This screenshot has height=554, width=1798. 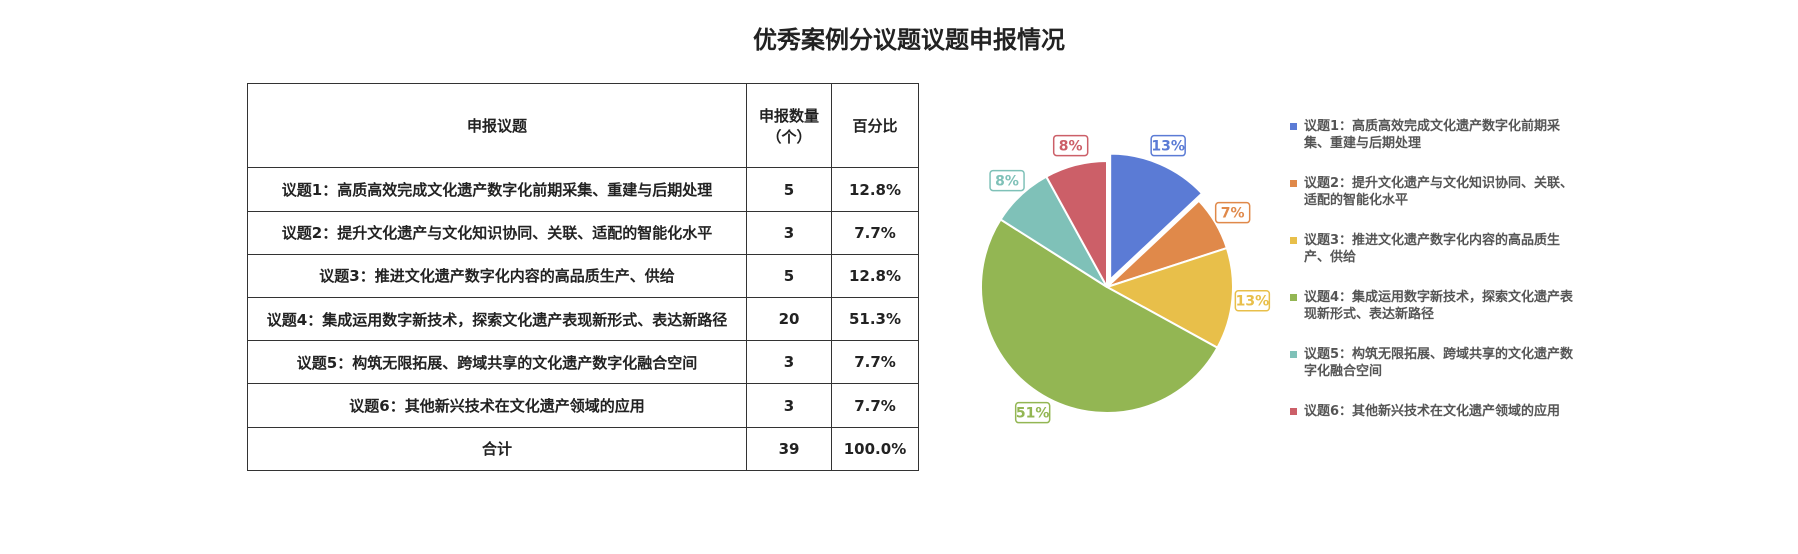 I want to click on legend-label: 议题4：集成运用数字新技术，探索文化遗产表现新形式、表达新路径, so click(x=1439, y=306).